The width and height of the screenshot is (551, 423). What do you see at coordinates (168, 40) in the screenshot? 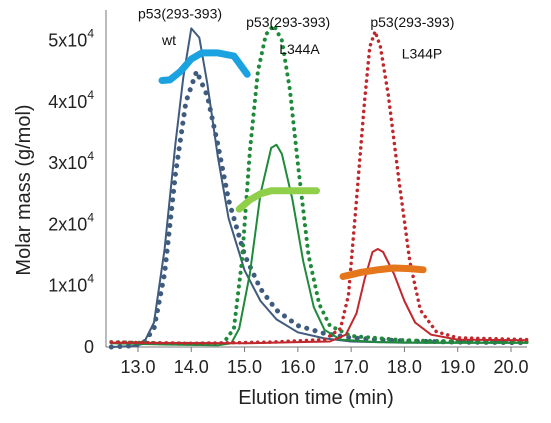
I see `annotation-wt-variant: wt` at bounding box center [168, 40].